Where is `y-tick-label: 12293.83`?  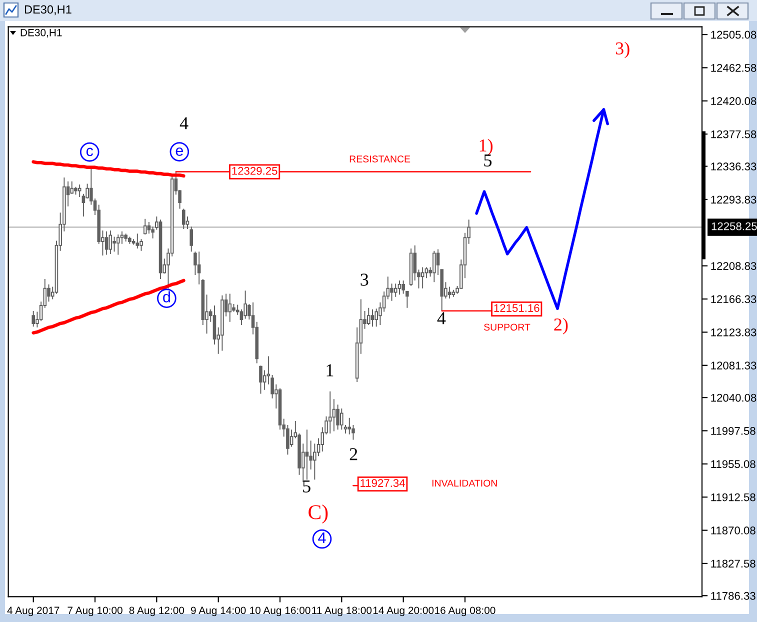 y-tick-label: 12293.83 is located at coordinates (733, 200).